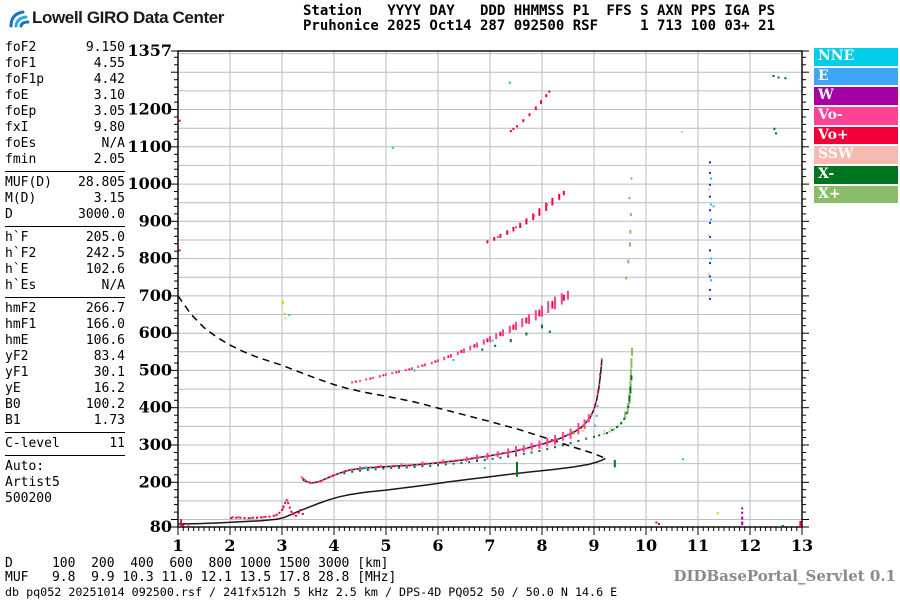  Describe the element at coordinates (65, 357) in the screenshot. I see `param-row: yF2 83.4` at that location.